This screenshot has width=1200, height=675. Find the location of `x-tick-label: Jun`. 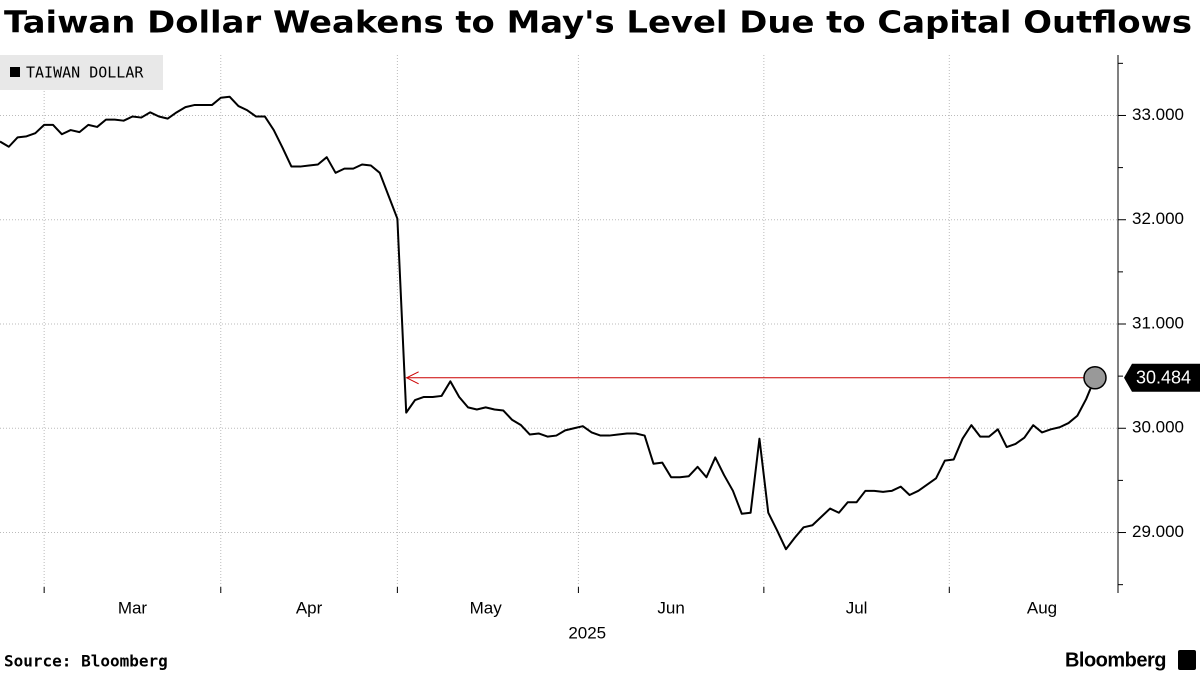

x-tick-label: Jun is located at coordinates (670, 607).